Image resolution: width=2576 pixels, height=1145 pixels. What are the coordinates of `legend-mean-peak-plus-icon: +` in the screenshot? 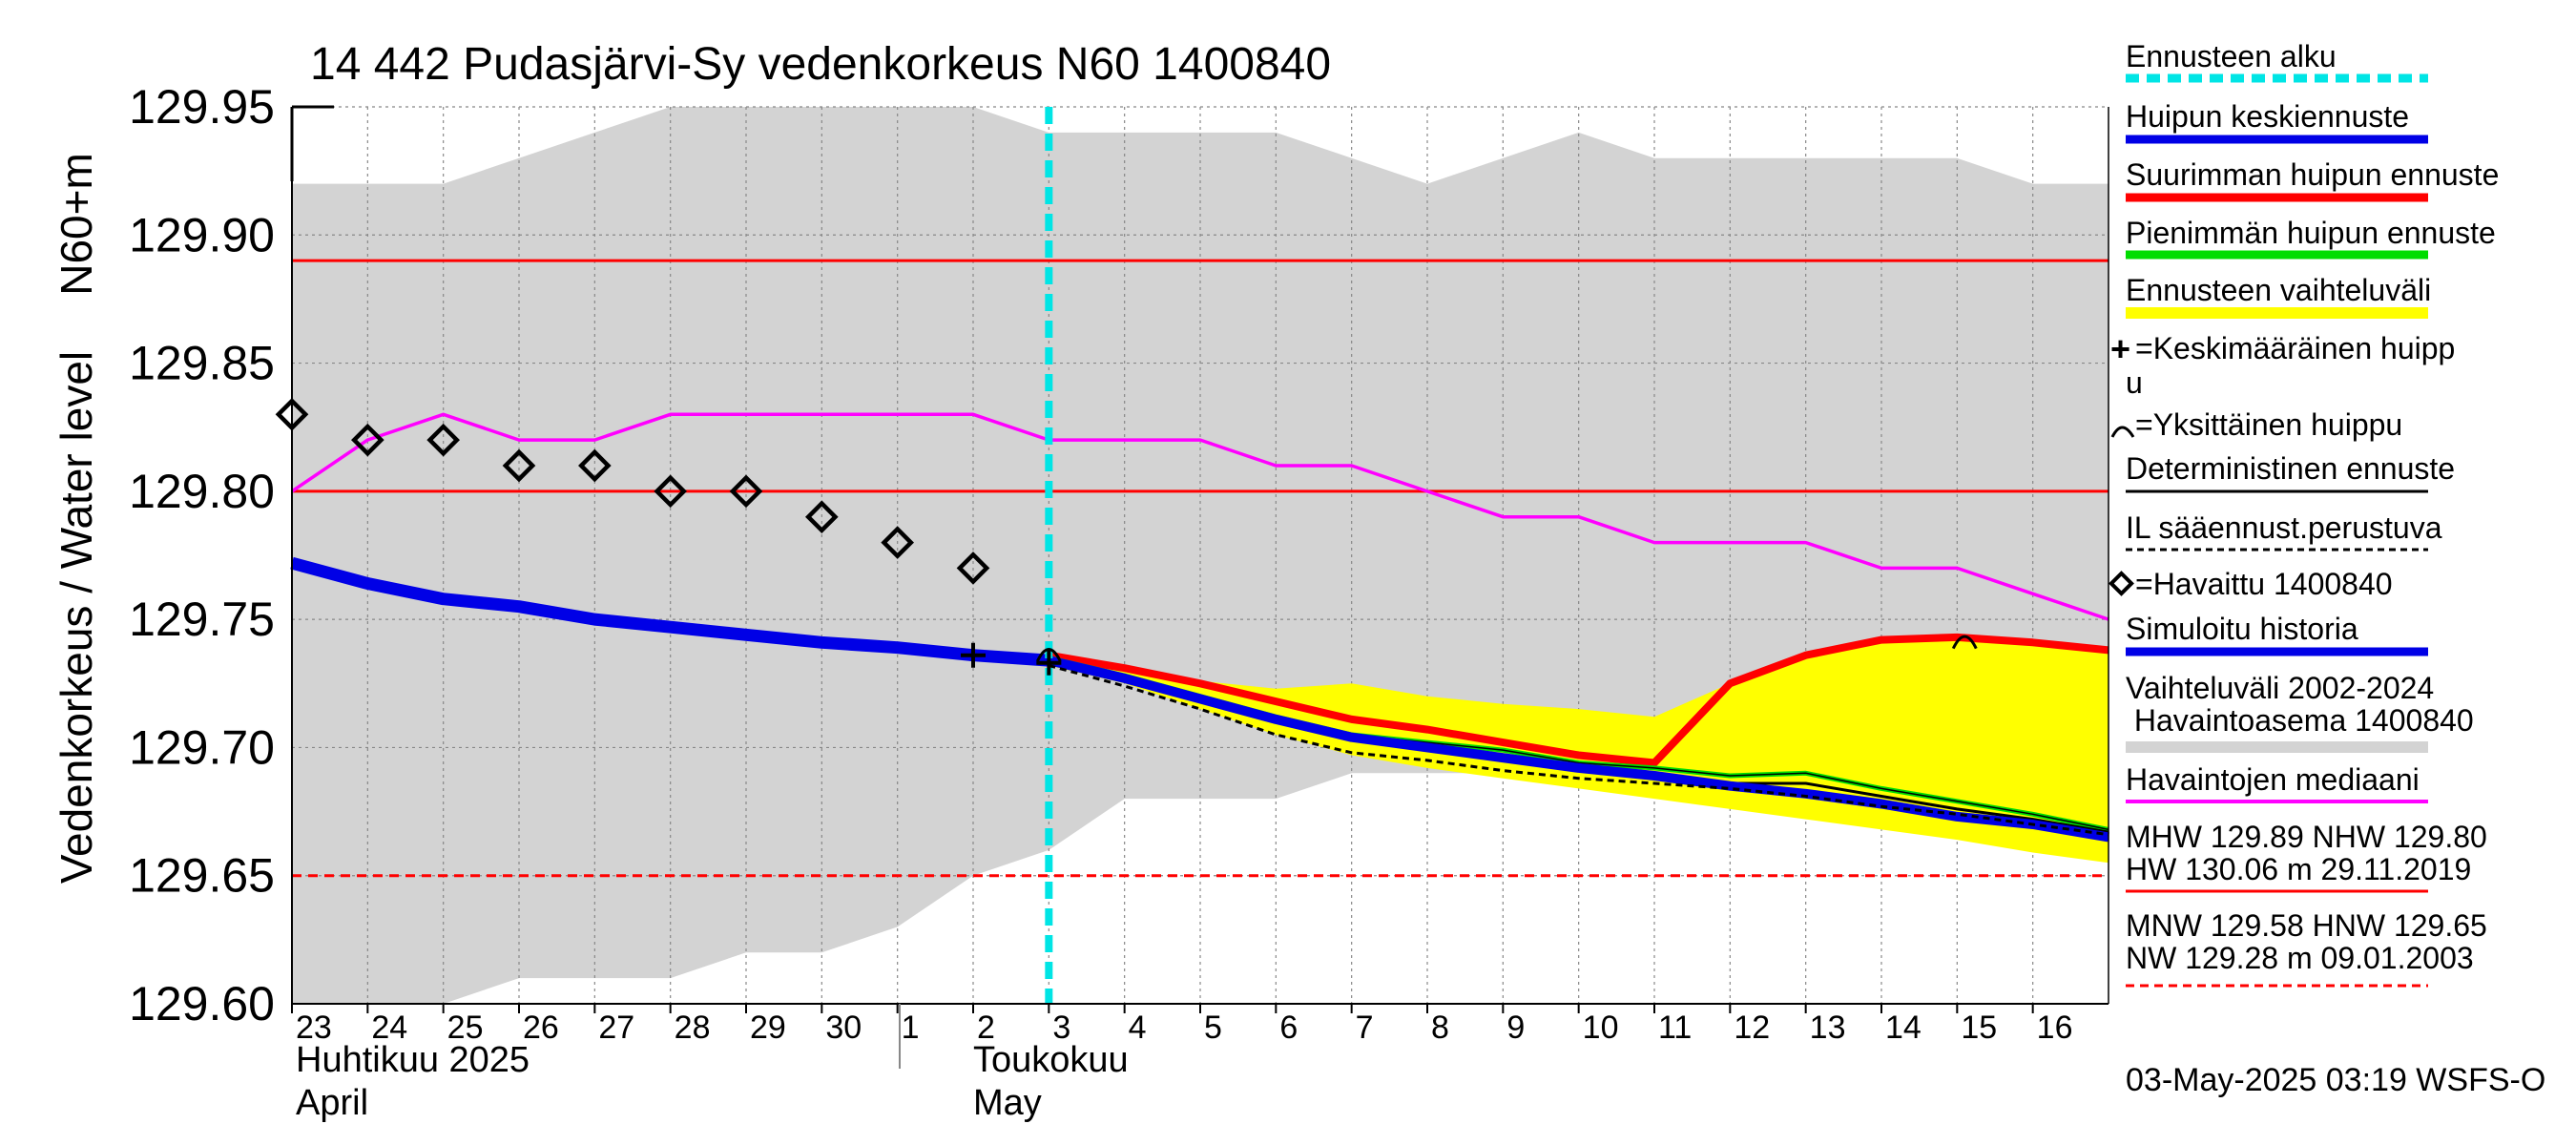 It's located at (2120, 349).